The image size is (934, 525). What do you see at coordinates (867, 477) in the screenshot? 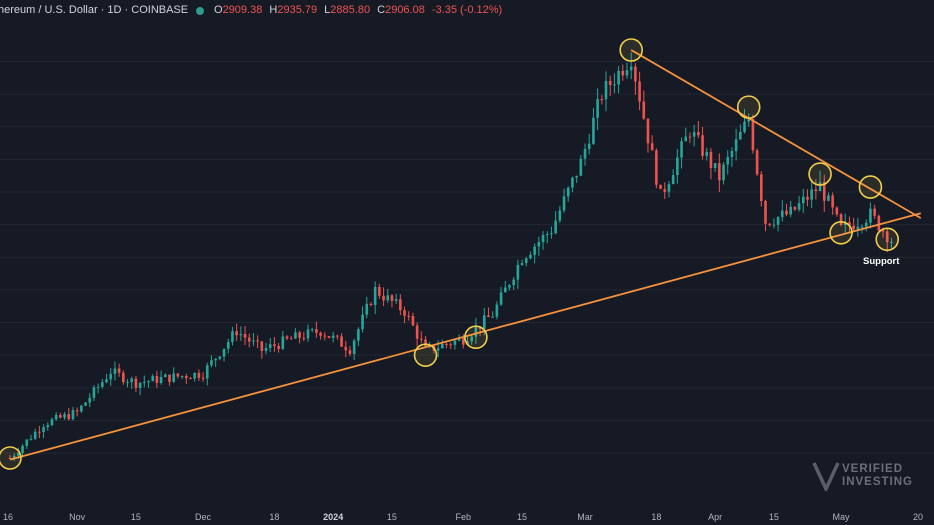
I see `verified-investing-watermark: VERIFIED INVESTING` at bounding box center [867, 477].